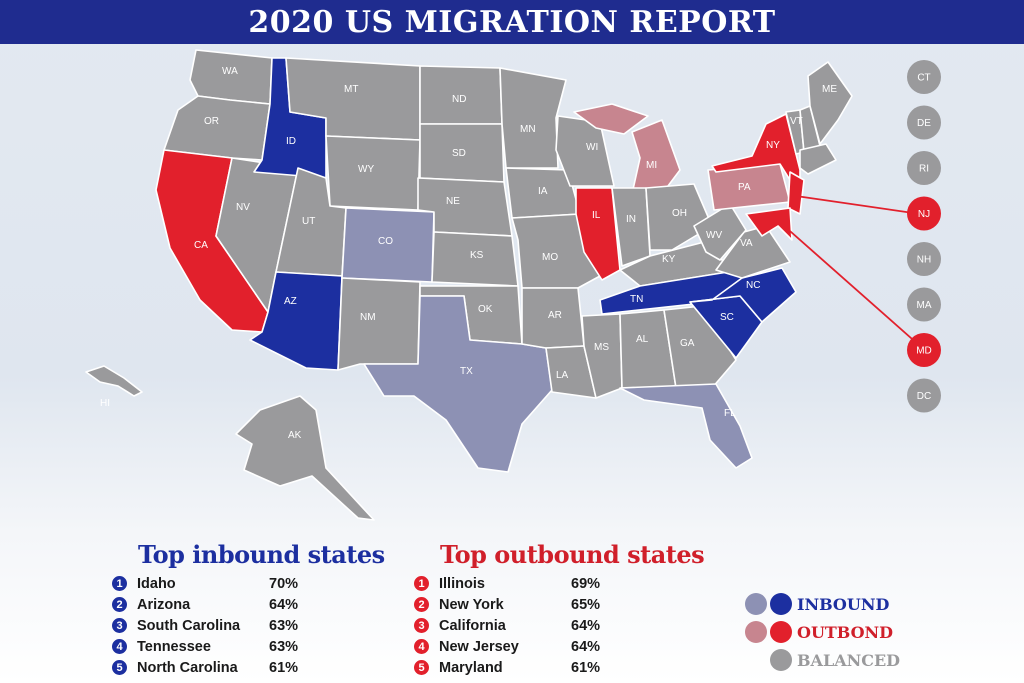  I want to click on side-state-label-dc: DC, so click(924, 396).